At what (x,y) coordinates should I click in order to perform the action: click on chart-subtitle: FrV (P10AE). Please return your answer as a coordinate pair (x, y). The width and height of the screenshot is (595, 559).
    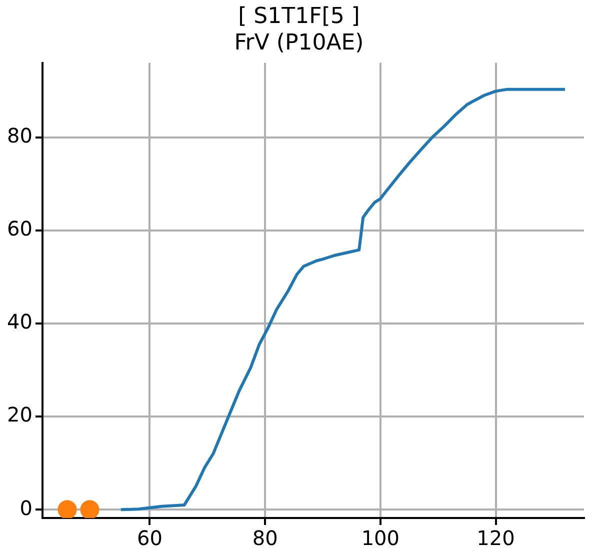
    Looking at the image, I should click on (299, 43).